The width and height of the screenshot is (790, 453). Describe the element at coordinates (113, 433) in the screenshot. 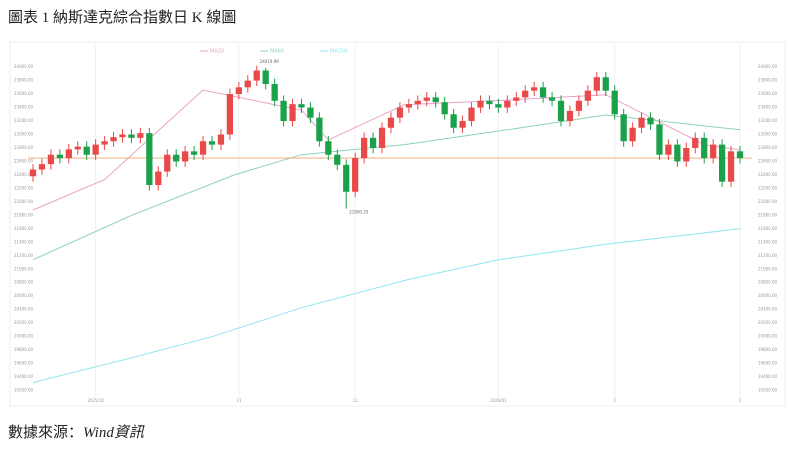

I see `source-name: Wind資訊` at that location.